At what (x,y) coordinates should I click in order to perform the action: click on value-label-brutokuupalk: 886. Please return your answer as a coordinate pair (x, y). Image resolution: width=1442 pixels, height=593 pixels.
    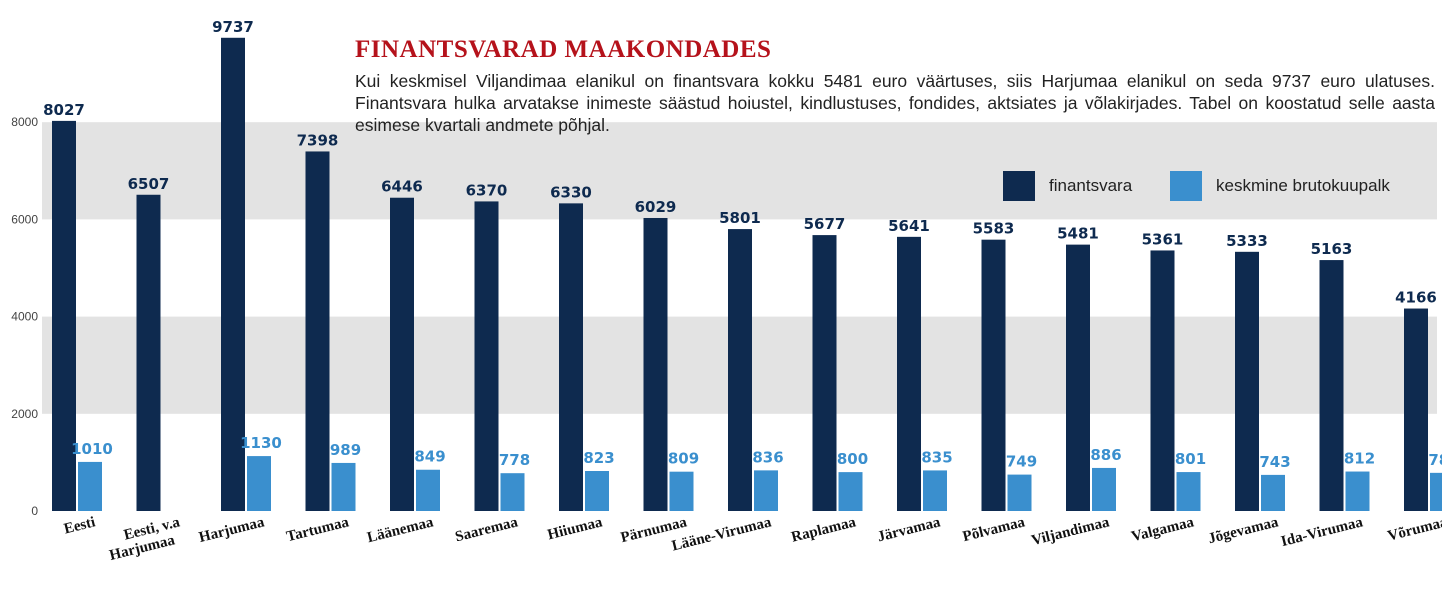
    Looking at the image, I should click on (1105, 455).